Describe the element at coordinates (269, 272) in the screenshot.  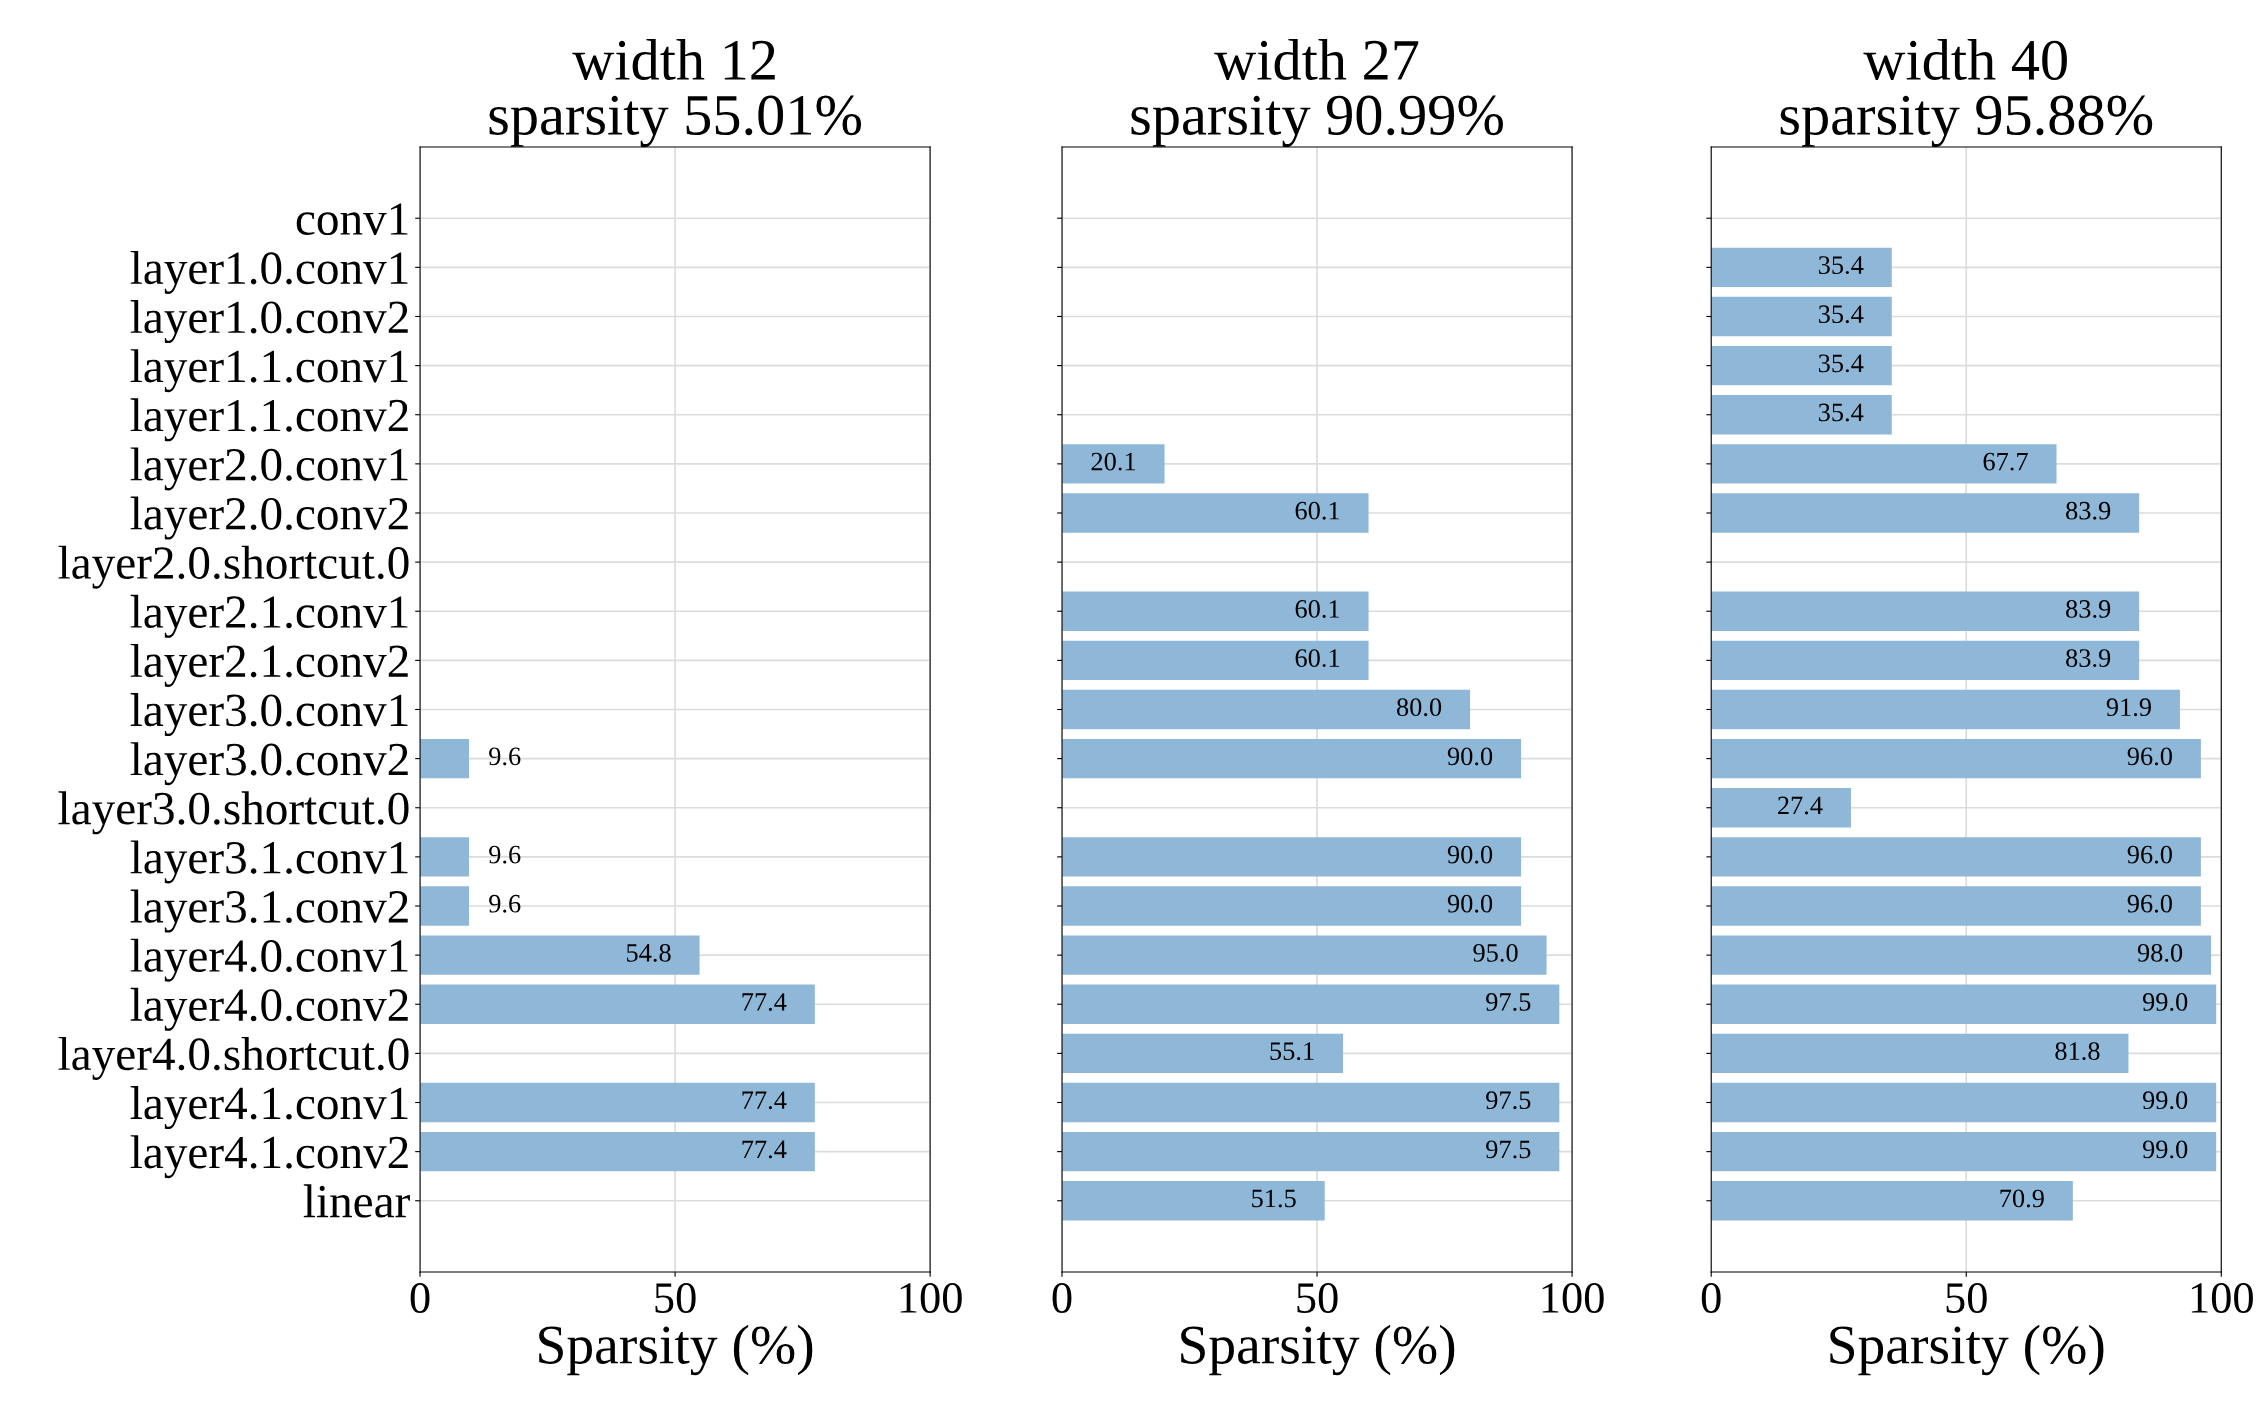
I see `y-tick-label: layer1.0.conv1` at that location.